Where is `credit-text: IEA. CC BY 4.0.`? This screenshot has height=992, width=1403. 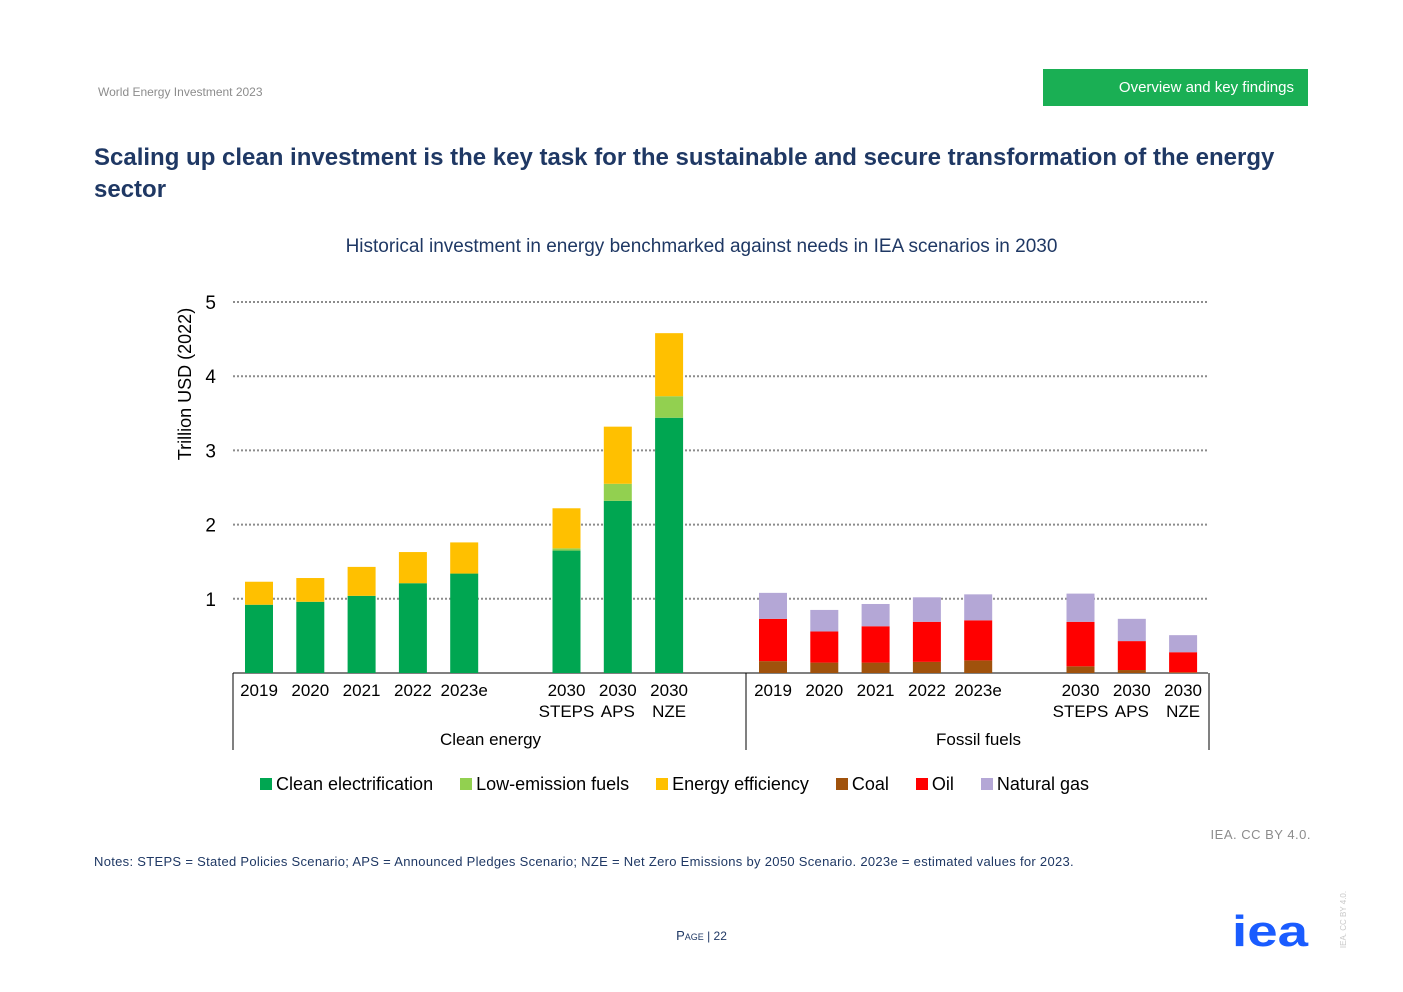 credit-text: IEA. CC BY 4.0. is located at coordinates (1260, 834).